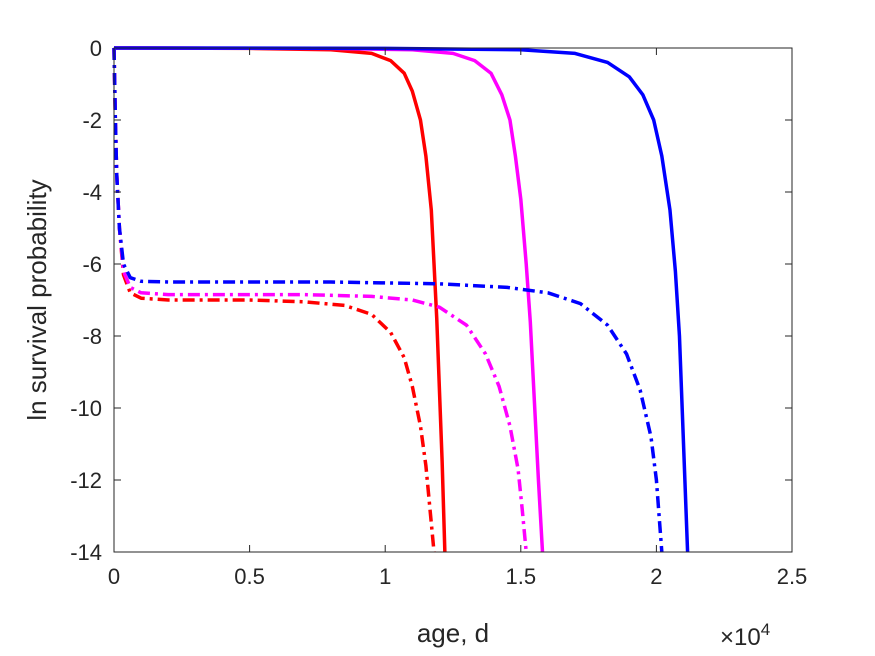 The height and width of the screenshot is (656, 875). What do you see at coordinates (453, 633) in the screenshot?
I see `x-axis-label: age, d` at bounding box center [453, 633].